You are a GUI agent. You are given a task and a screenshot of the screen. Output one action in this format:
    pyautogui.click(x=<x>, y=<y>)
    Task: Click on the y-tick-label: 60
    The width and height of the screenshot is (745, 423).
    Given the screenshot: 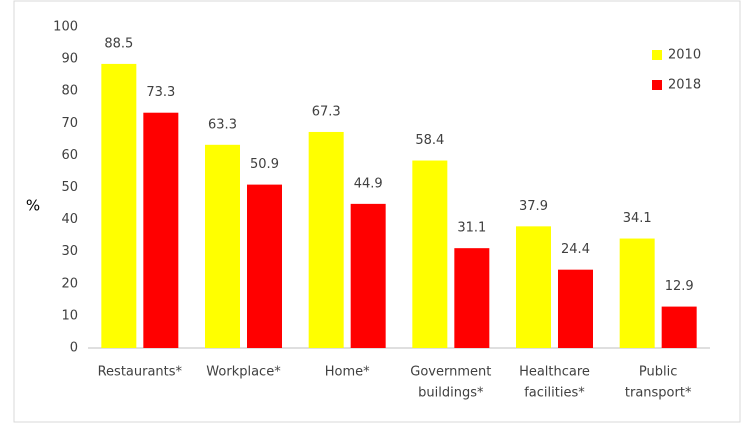 What is the action you would take?
    pyautogui.click(x=69, y=155)
    